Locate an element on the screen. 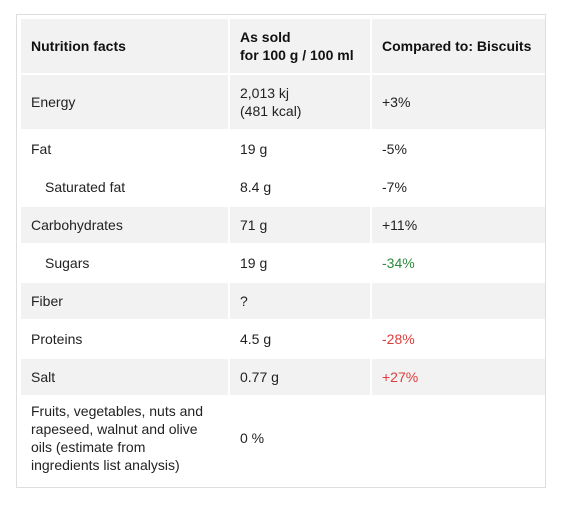 The height and width of the screenshot is (506, 569). nutrient-compare-good: -34% is located at coordinates (458, 263).